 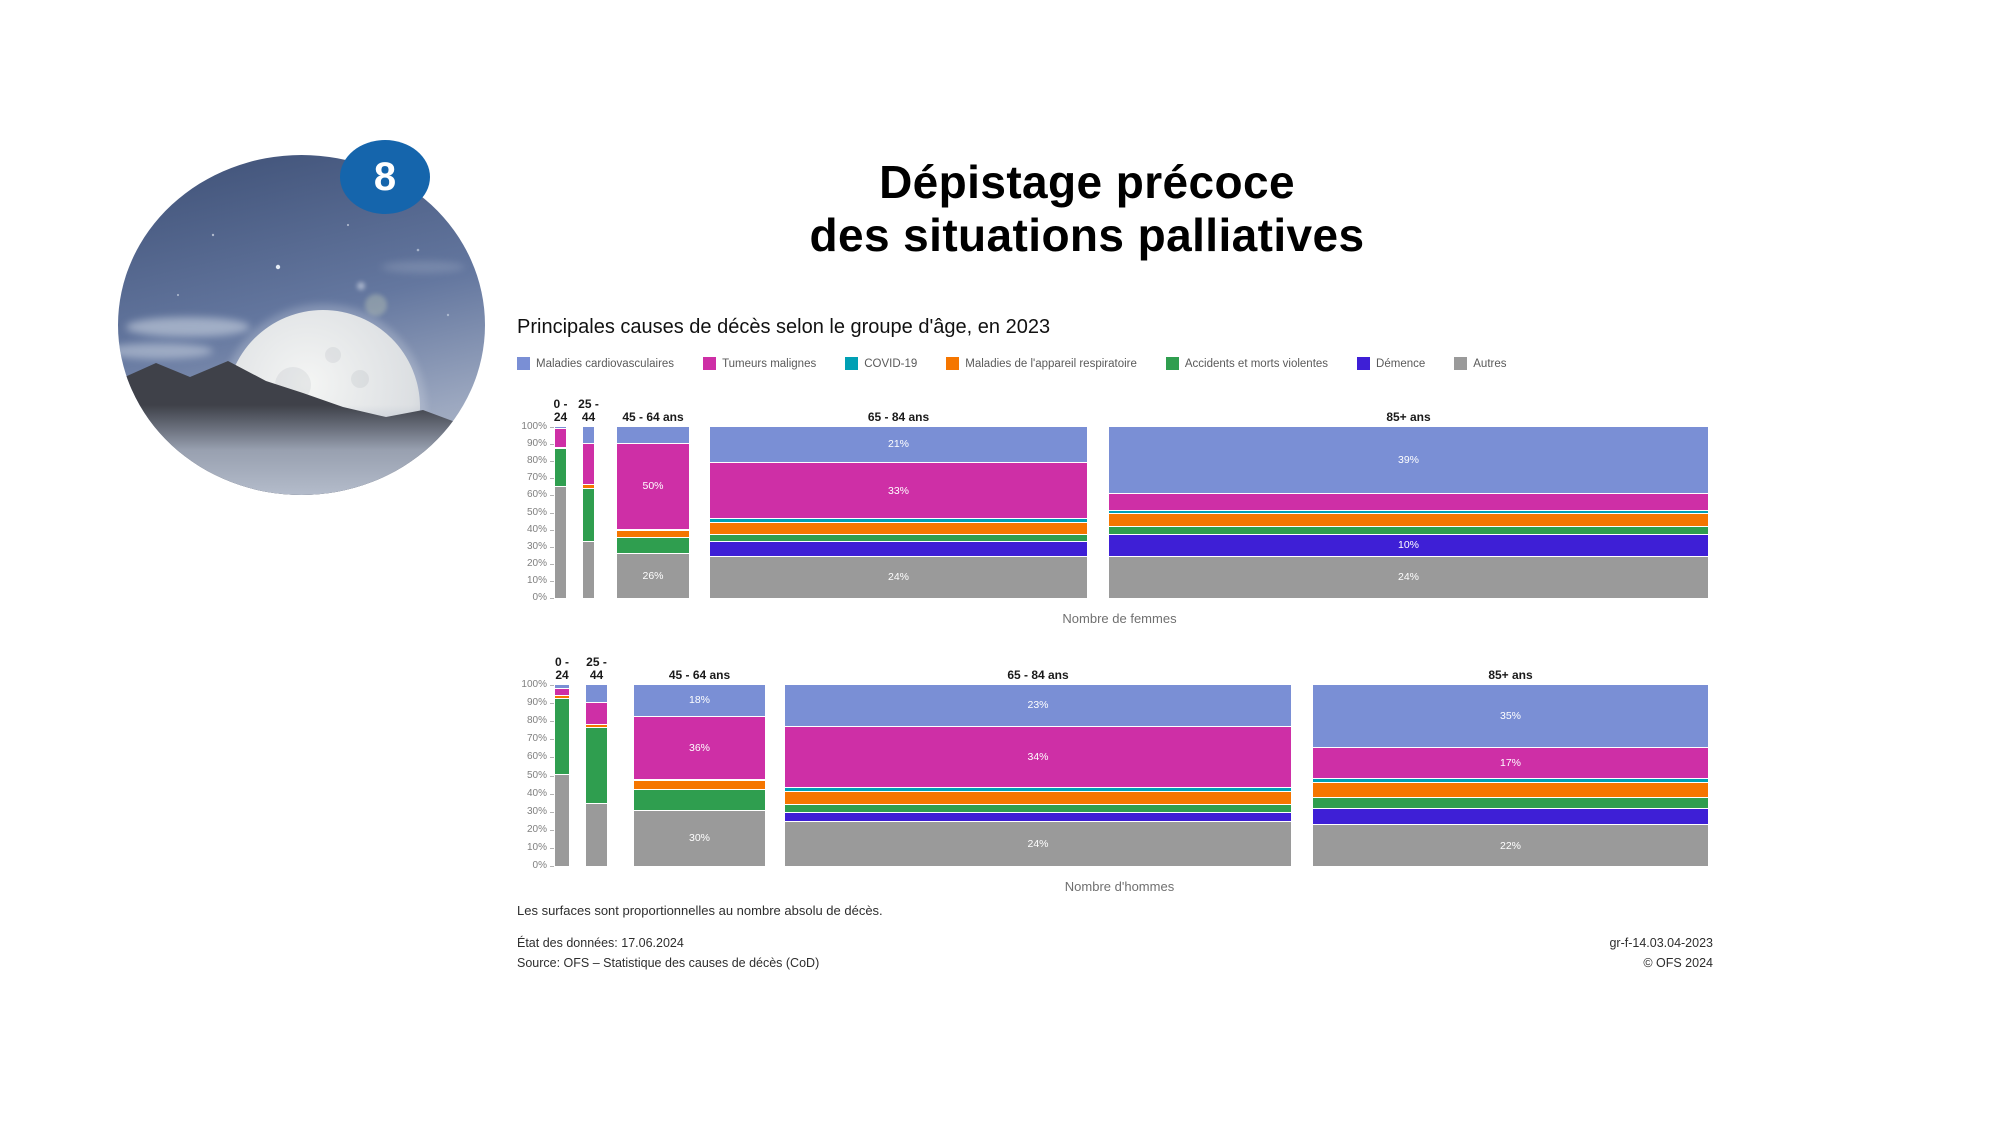 I want to click on legend-label: Maladies cardiovasculaires, so click(x=605, y=363).